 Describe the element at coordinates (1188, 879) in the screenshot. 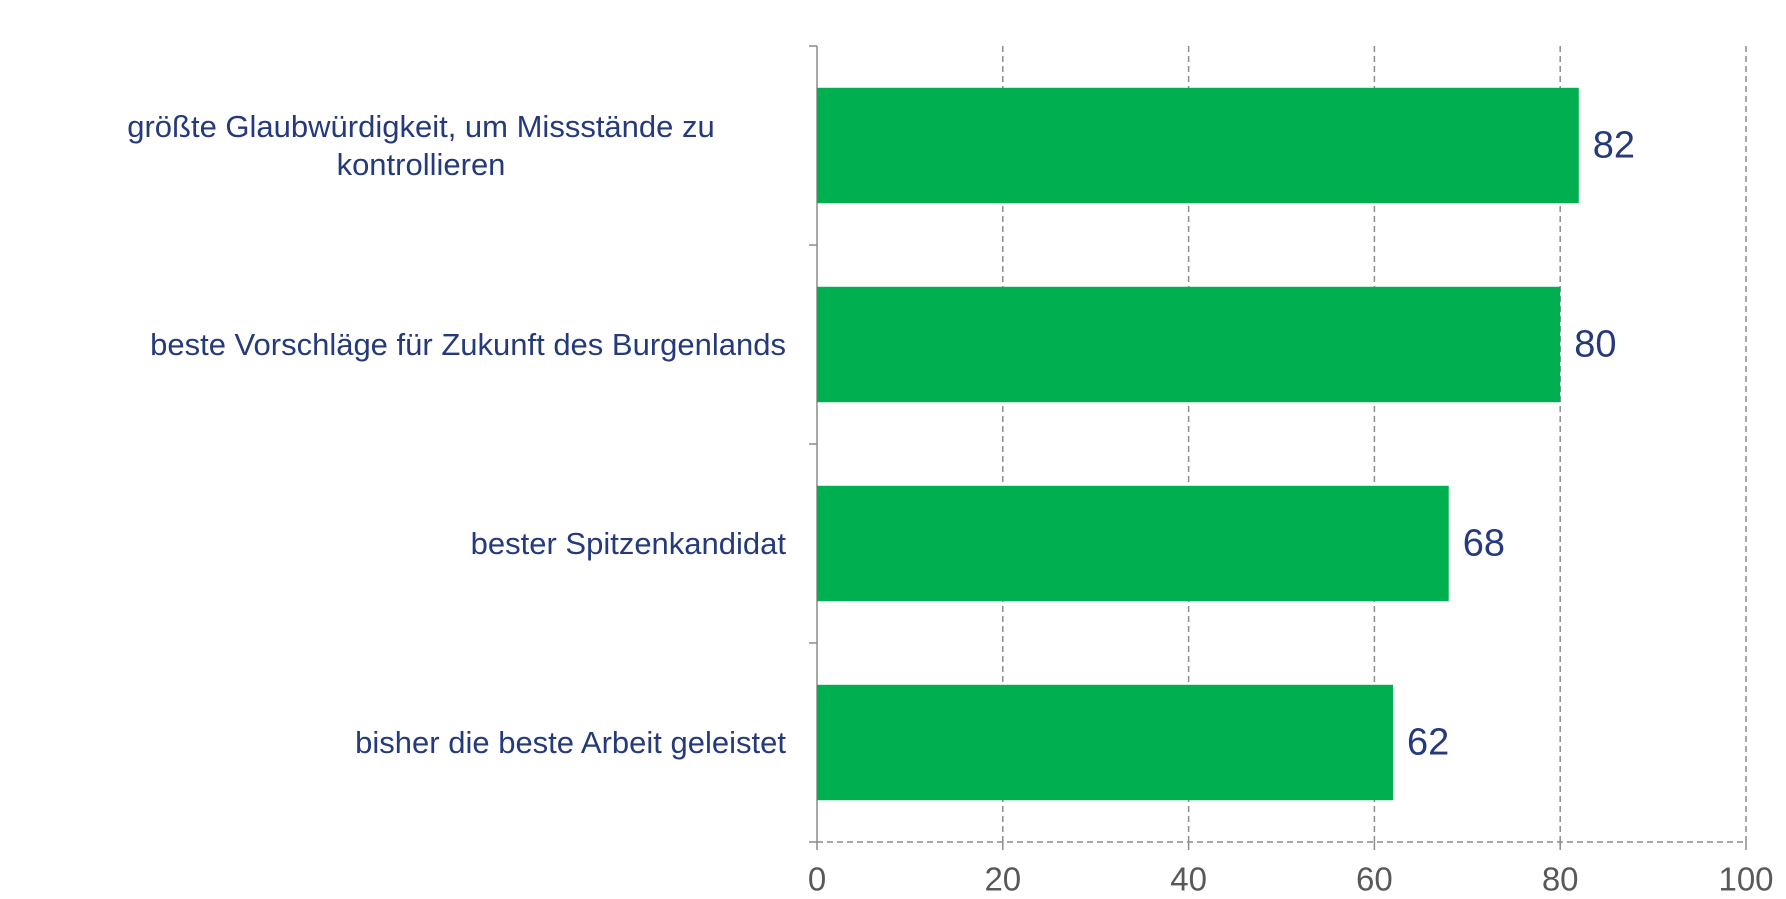

I see `x-tick-label: 40` at that location.